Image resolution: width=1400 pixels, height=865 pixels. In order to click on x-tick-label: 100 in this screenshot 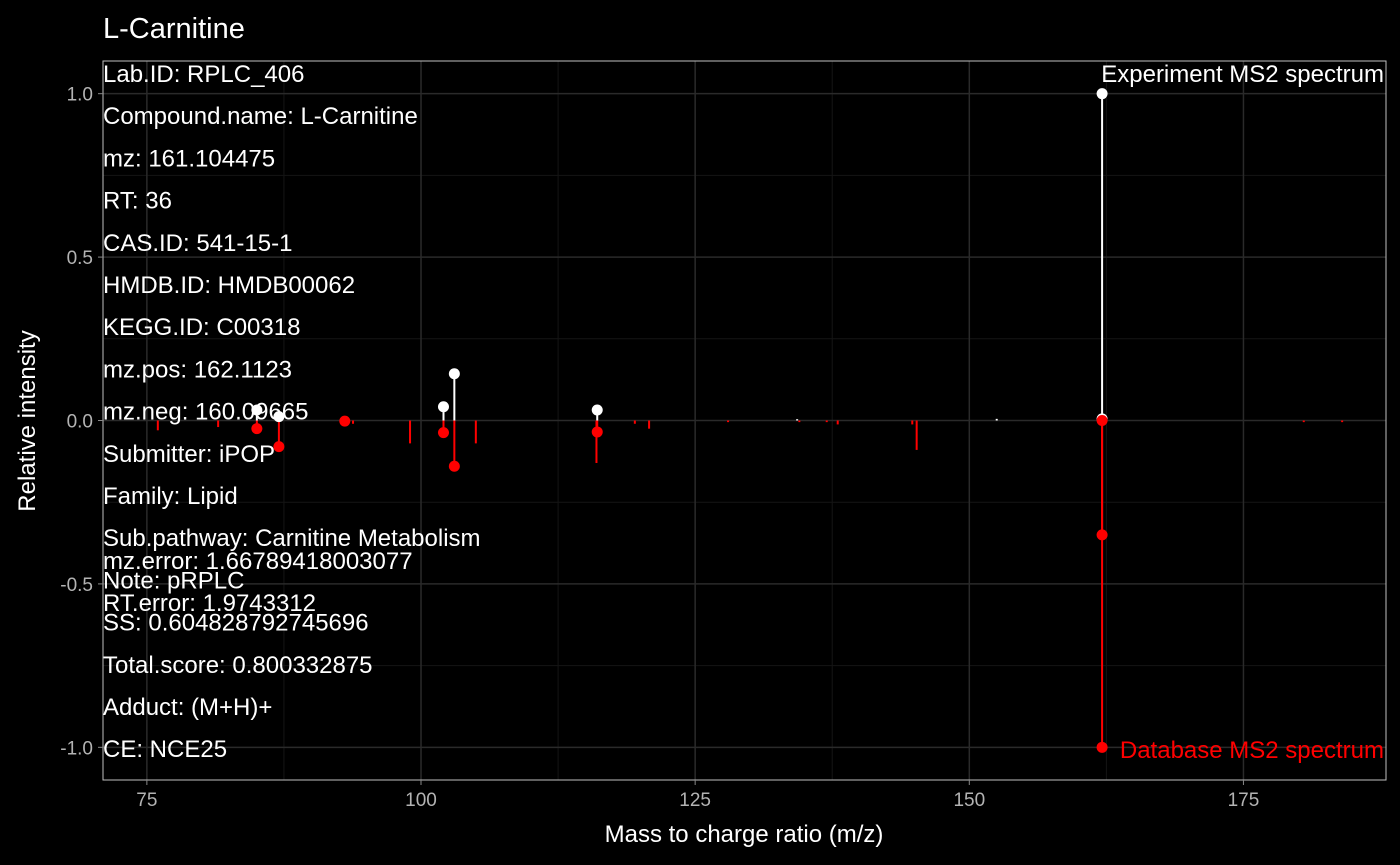, I will do `click(421, 800)`.